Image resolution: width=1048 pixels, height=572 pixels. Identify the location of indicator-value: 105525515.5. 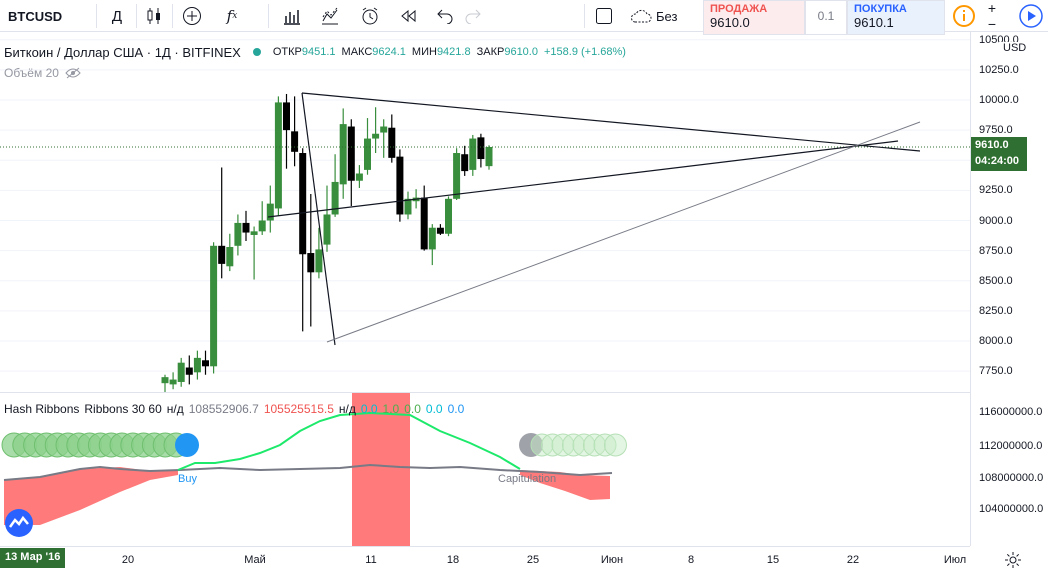
(298, 409).